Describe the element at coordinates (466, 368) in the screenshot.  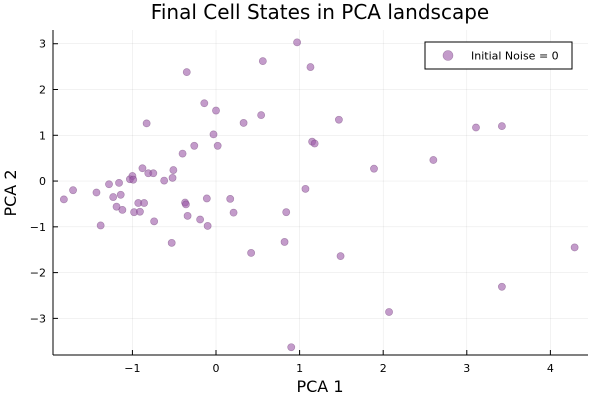
I see `x-tick-label: 3` at that location.